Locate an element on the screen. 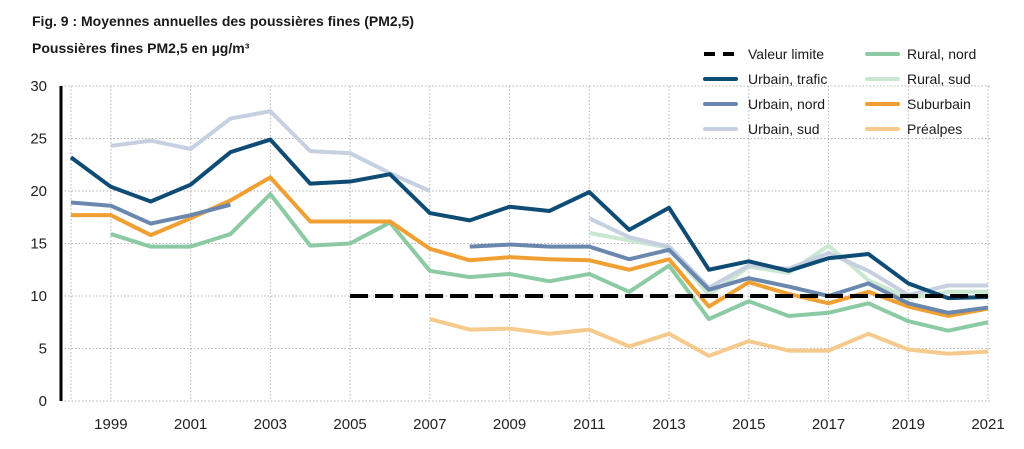 Image resolution: width=1024 pixels, height=449 pixels. x-tick-label: 2001 is located at coordinates (190, 424).